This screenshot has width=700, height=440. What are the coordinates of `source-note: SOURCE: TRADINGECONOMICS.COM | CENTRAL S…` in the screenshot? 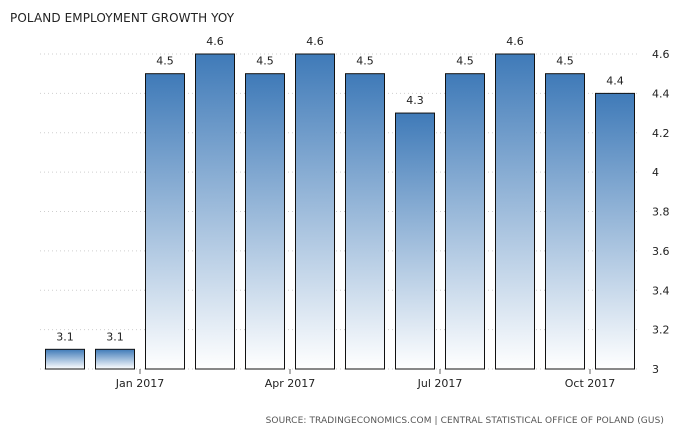 It's located at (464, 421).